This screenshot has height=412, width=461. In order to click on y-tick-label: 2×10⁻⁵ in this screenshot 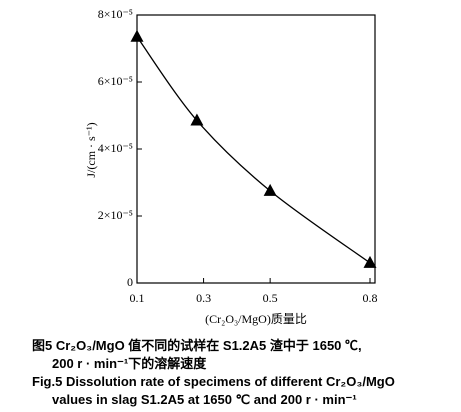, I will do `click(115, 215)`.